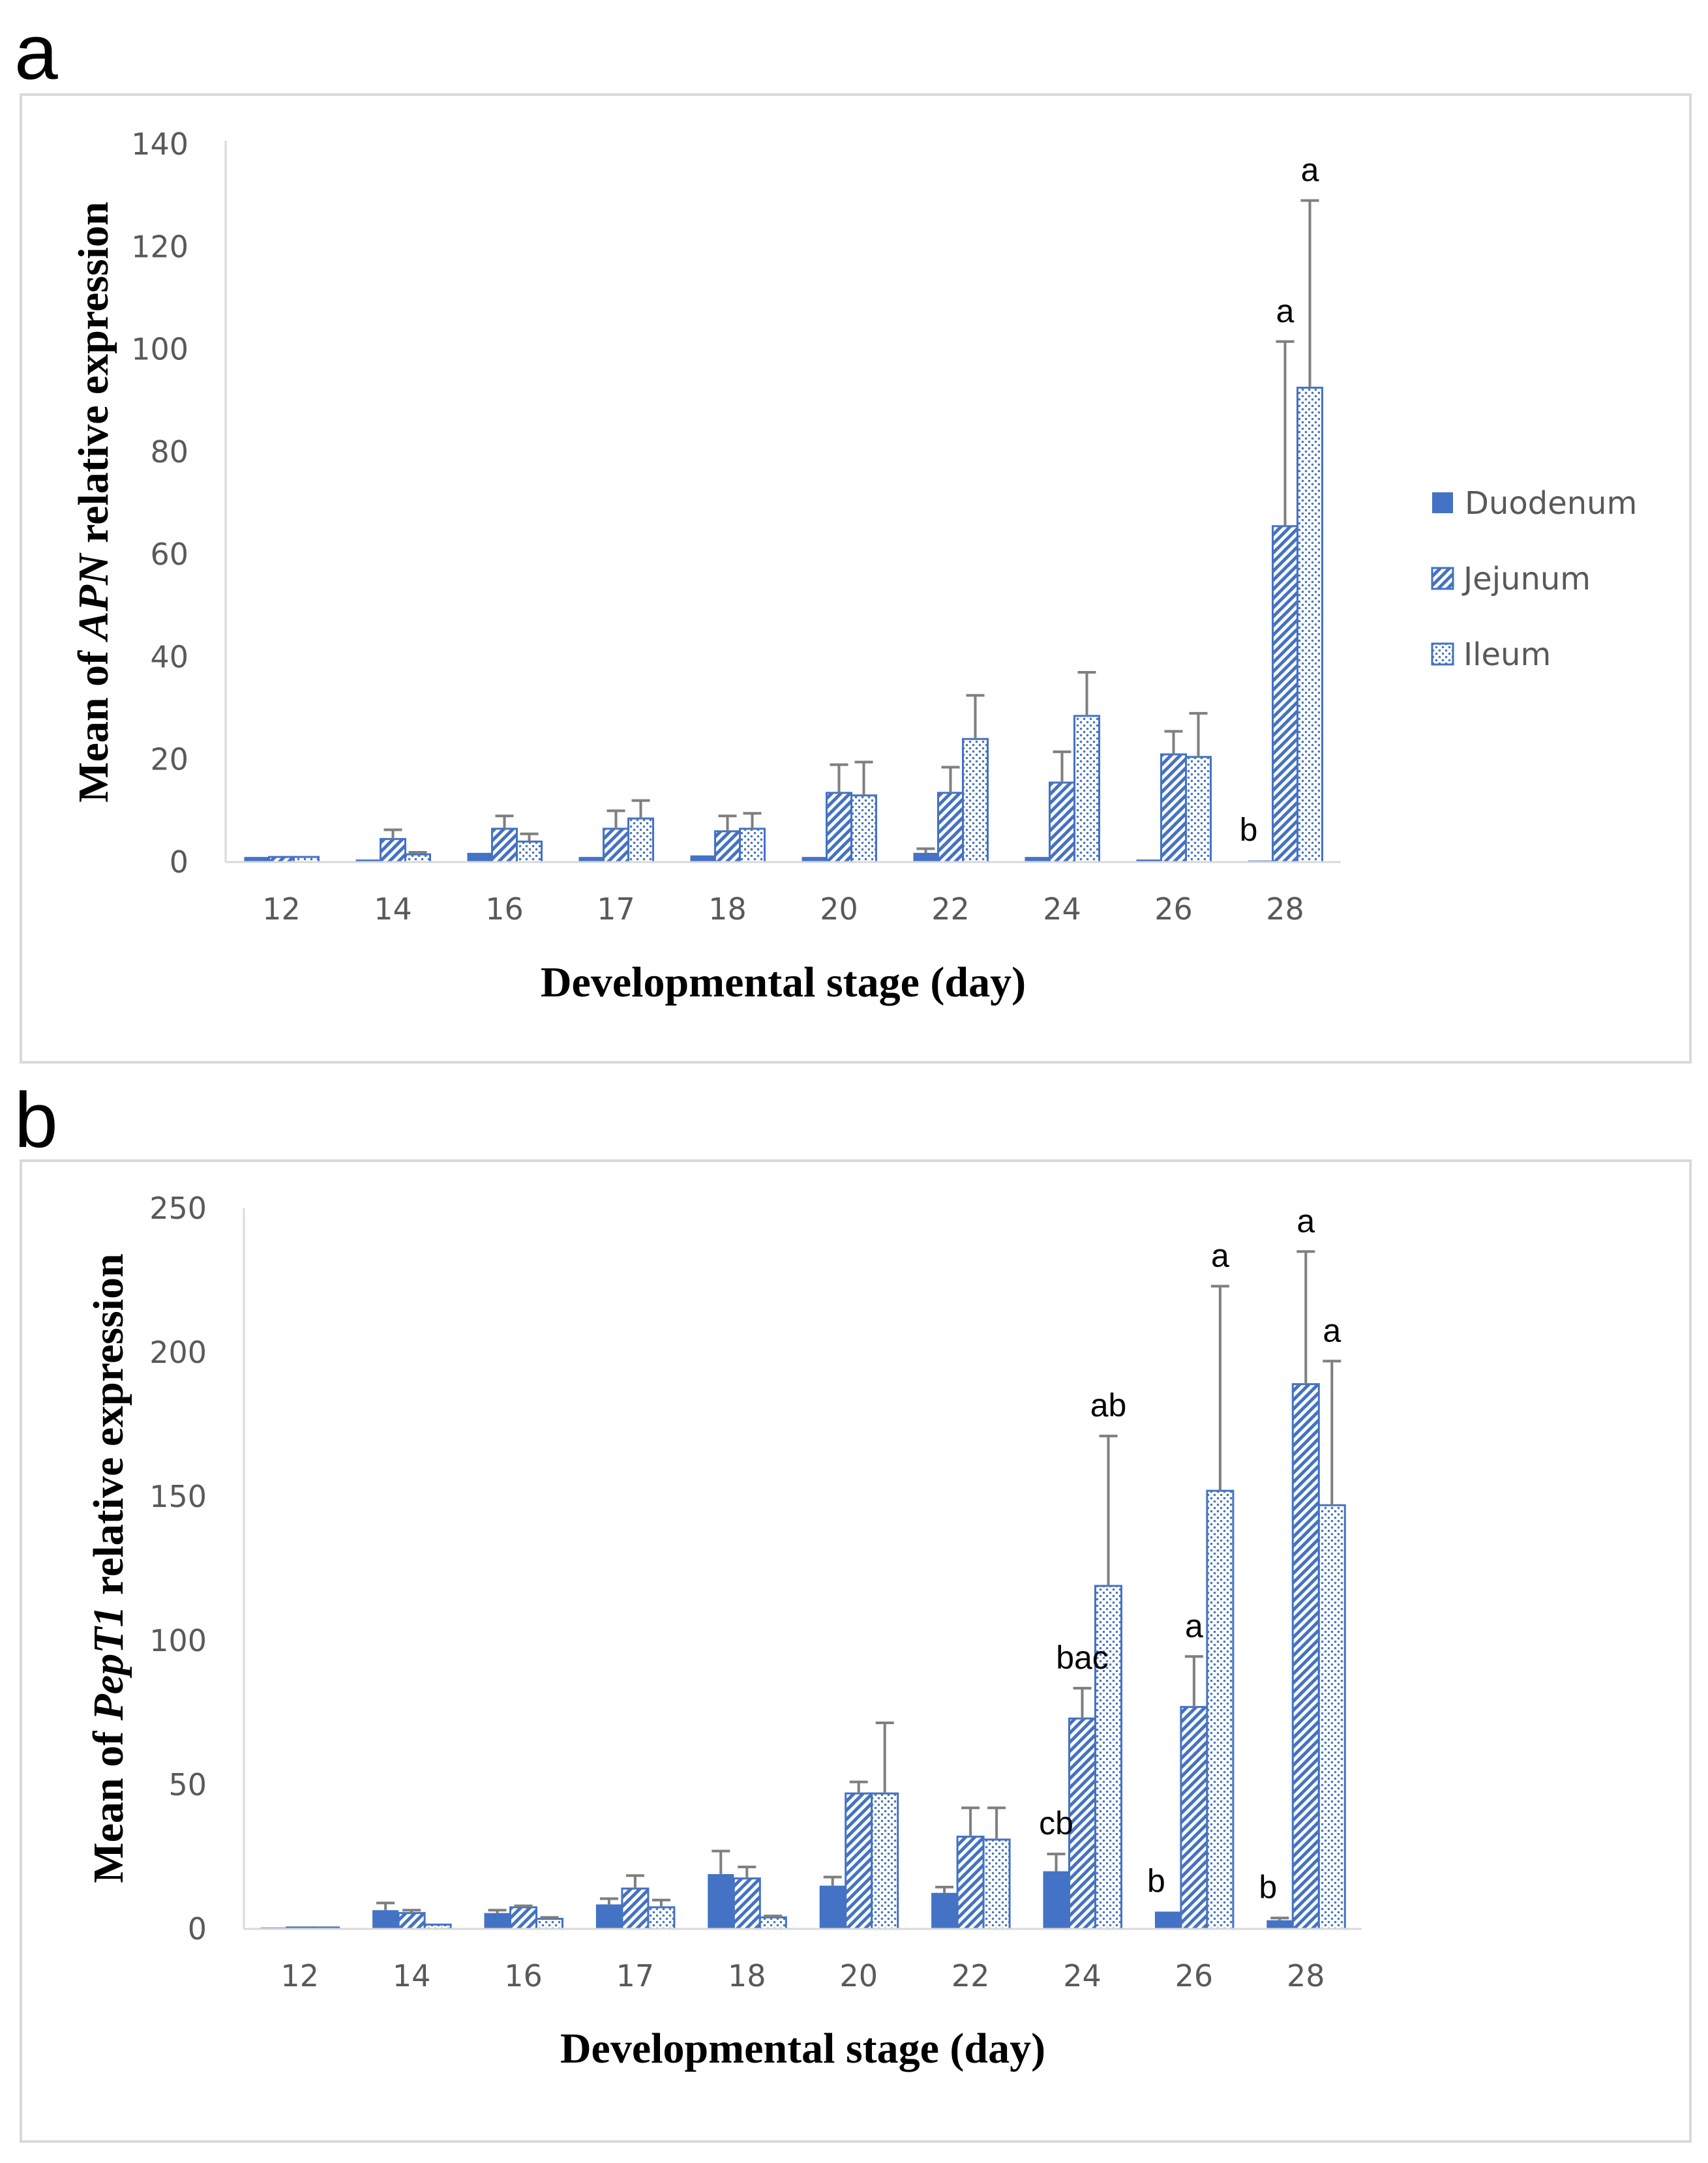  What do you see at coordinates (1194, 1975) in the screenshot?
I see `x-tick-label: 26` at bounding box center [1194, 1975].